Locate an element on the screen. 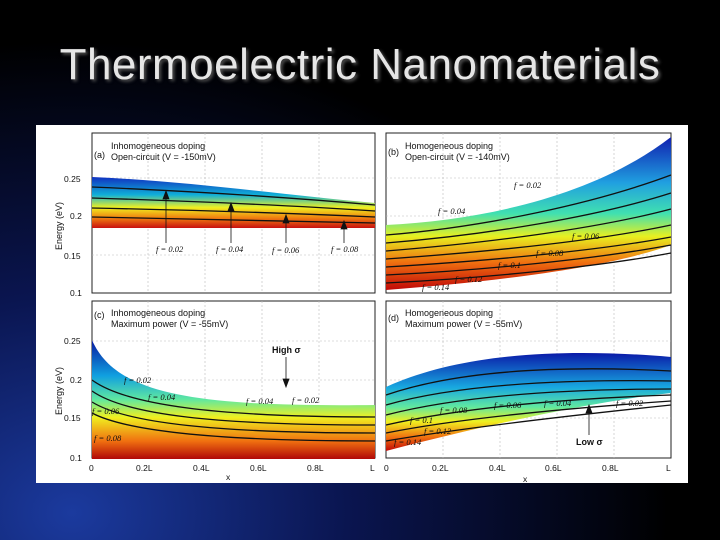 The width and height of the screenshot is (720, 540). panel-c-ytick-3: 0.15 is located at coordinates (72, 418).